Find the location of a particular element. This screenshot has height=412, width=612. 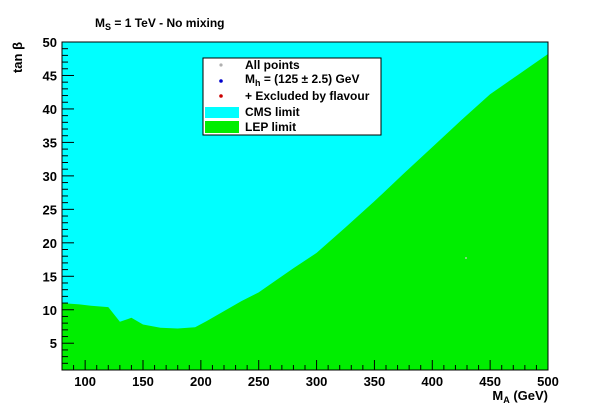

x-tick-label: 150 is located at coordinates (143, 381).